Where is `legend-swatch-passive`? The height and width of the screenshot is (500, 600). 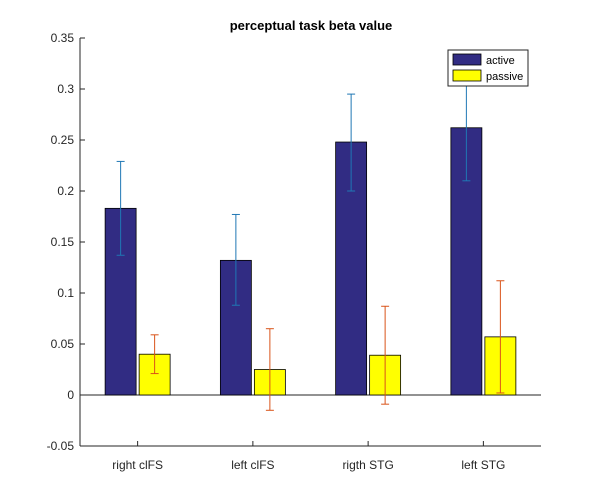
legend-swatch-passive is located at coordinates (467, 75).